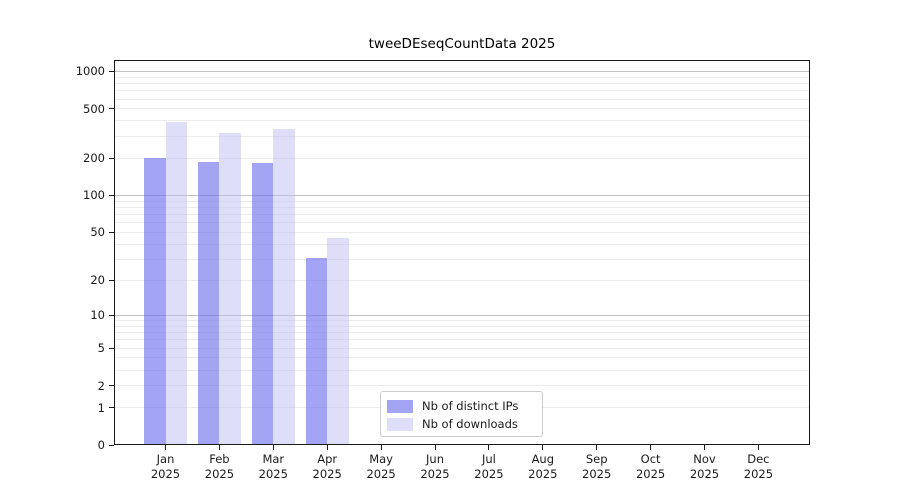 The height and width of the screenshot is (500, 900). Describe the element at coordinates (489, 466) in the screenshot. I see `x-axis-tick-label: Jul 2025` at that location.